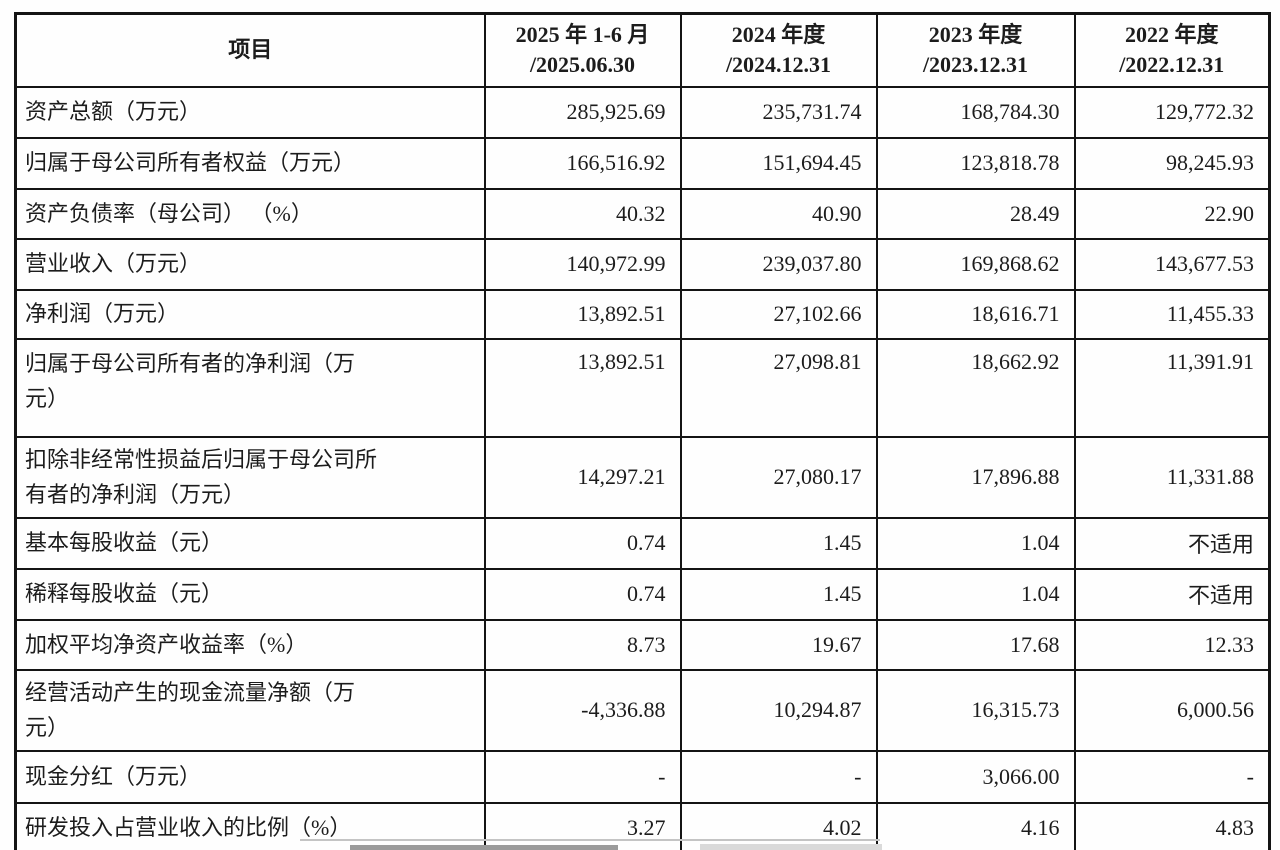 This screenshot has width=1280, height=850. What do you see at coordinates (778, 112) in the screenshot?
I see `row-value: 235,731.74` at bounding box center [778, 112].